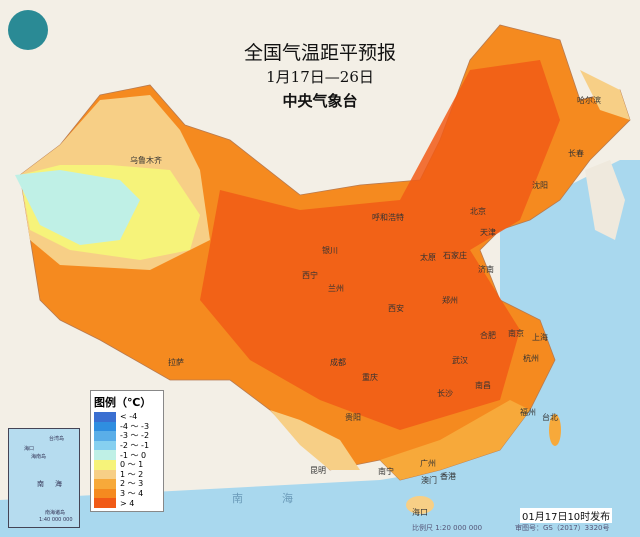  I want to click on south-china-sea-inset: 台湾岛 海口 海南岛 南 海 南海诸岛 1:40 000 000, so click(44, 478).